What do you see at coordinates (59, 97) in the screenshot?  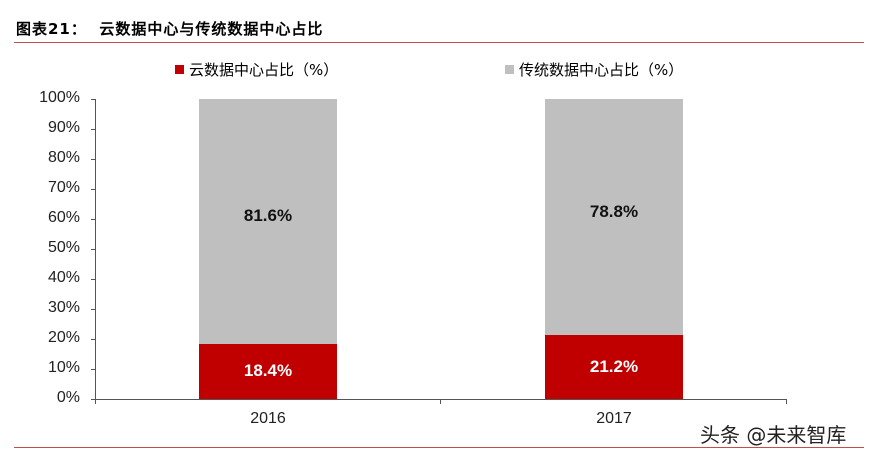 I see `y-tick-label: 100%` at bounding box center [59, 97].